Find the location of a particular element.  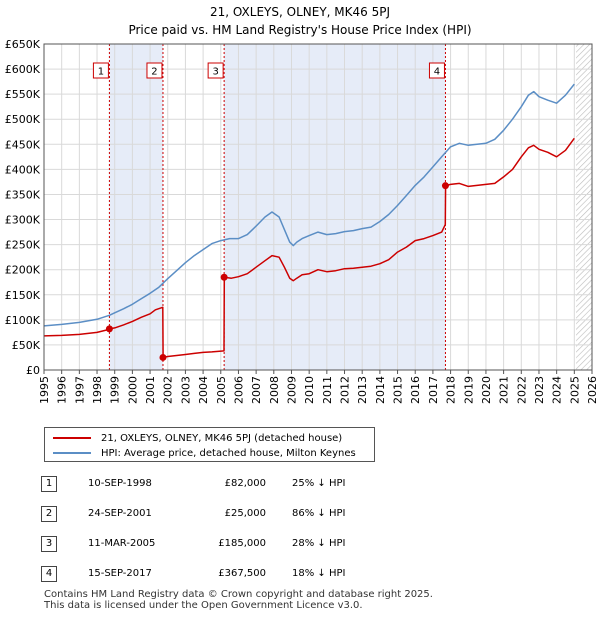

sale-row: 4 15-SEP-2017 £367,500 18% ↓ HPI is located at coordinates (300, 575).